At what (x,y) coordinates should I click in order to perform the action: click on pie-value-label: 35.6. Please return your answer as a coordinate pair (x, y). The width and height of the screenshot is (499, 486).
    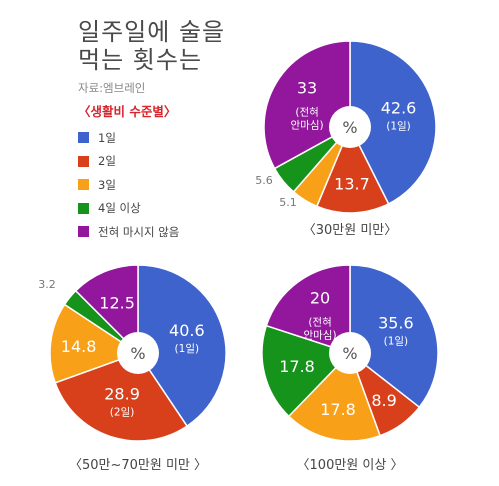
    Looking at the image, I should click on (396, 323).